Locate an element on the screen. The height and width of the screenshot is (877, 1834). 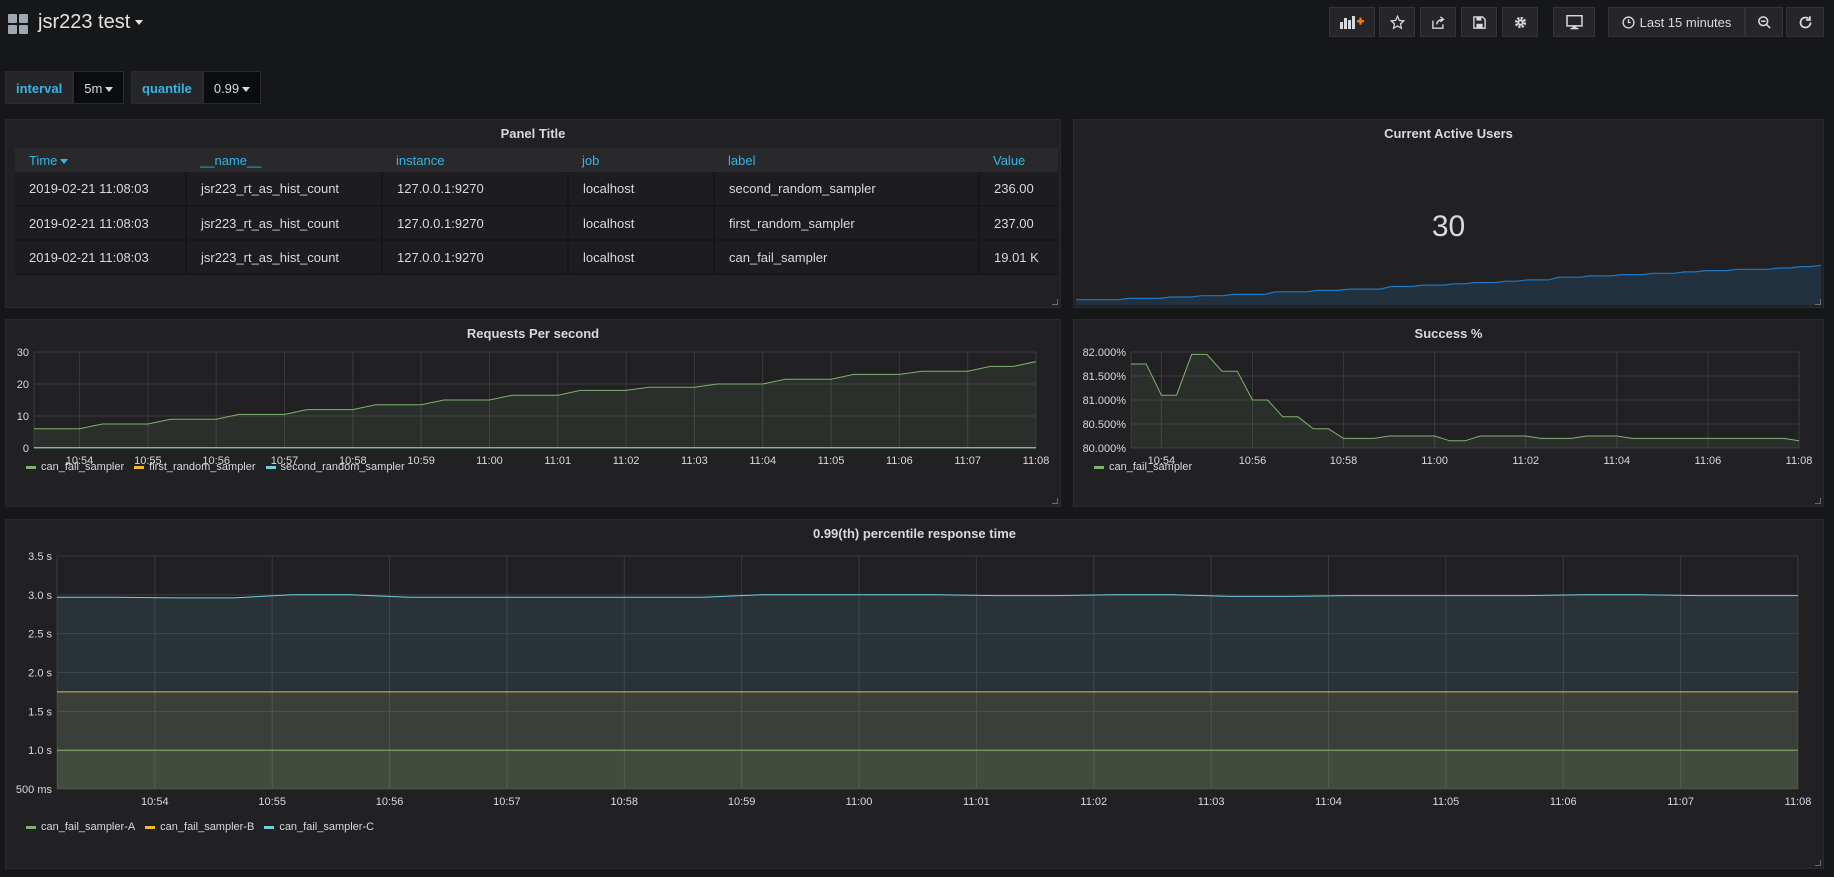
column-header-label: Time is located at coordinates (43, 160).